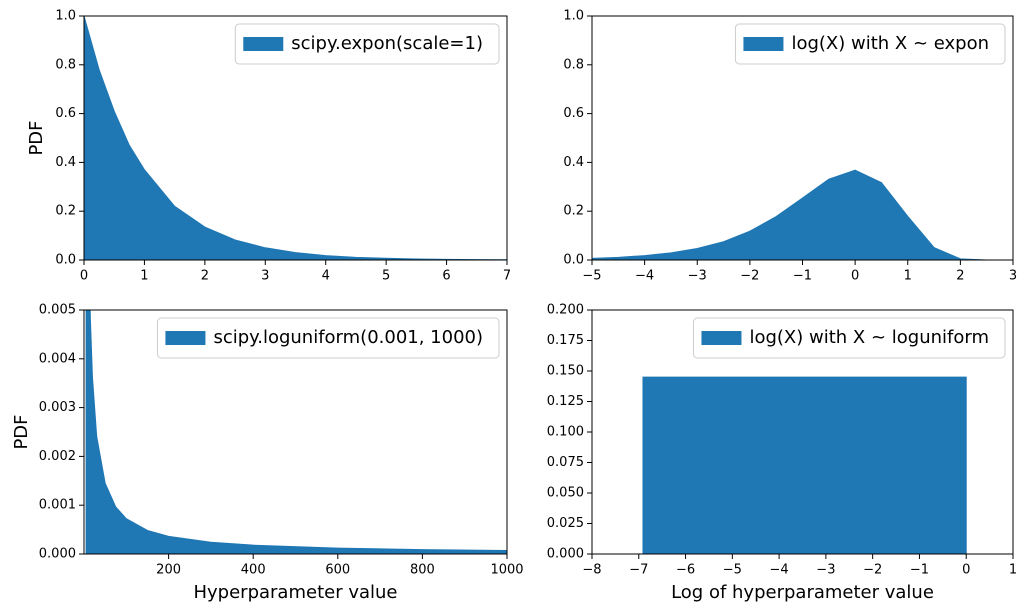  I want to click on legend: log(X) with X ~ expon, so click(870, 44).